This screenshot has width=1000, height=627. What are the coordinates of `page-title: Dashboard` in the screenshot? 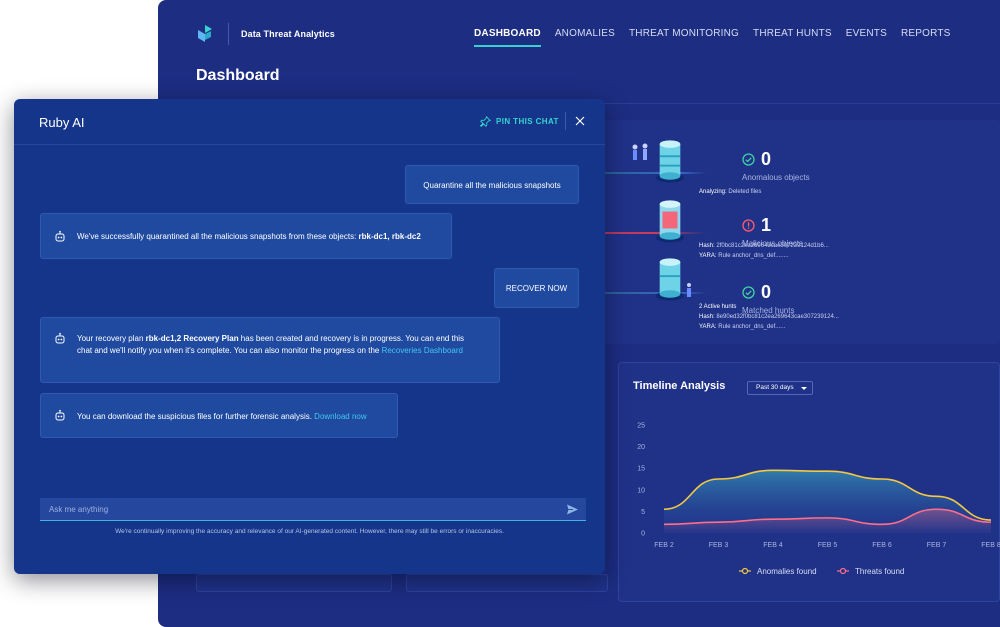 It's located at (238, 75).